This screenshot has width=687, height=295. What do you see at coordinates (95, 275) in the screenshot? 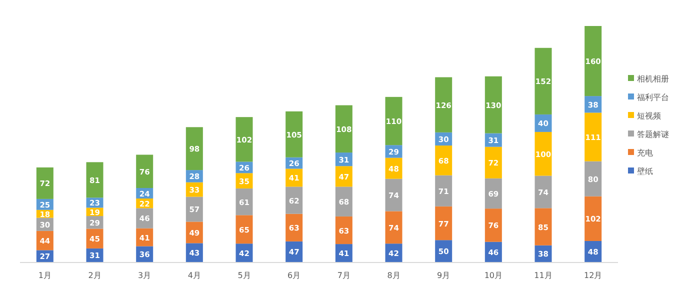
I see `x-tick-label: 2月` at bounding box center [95, 275].